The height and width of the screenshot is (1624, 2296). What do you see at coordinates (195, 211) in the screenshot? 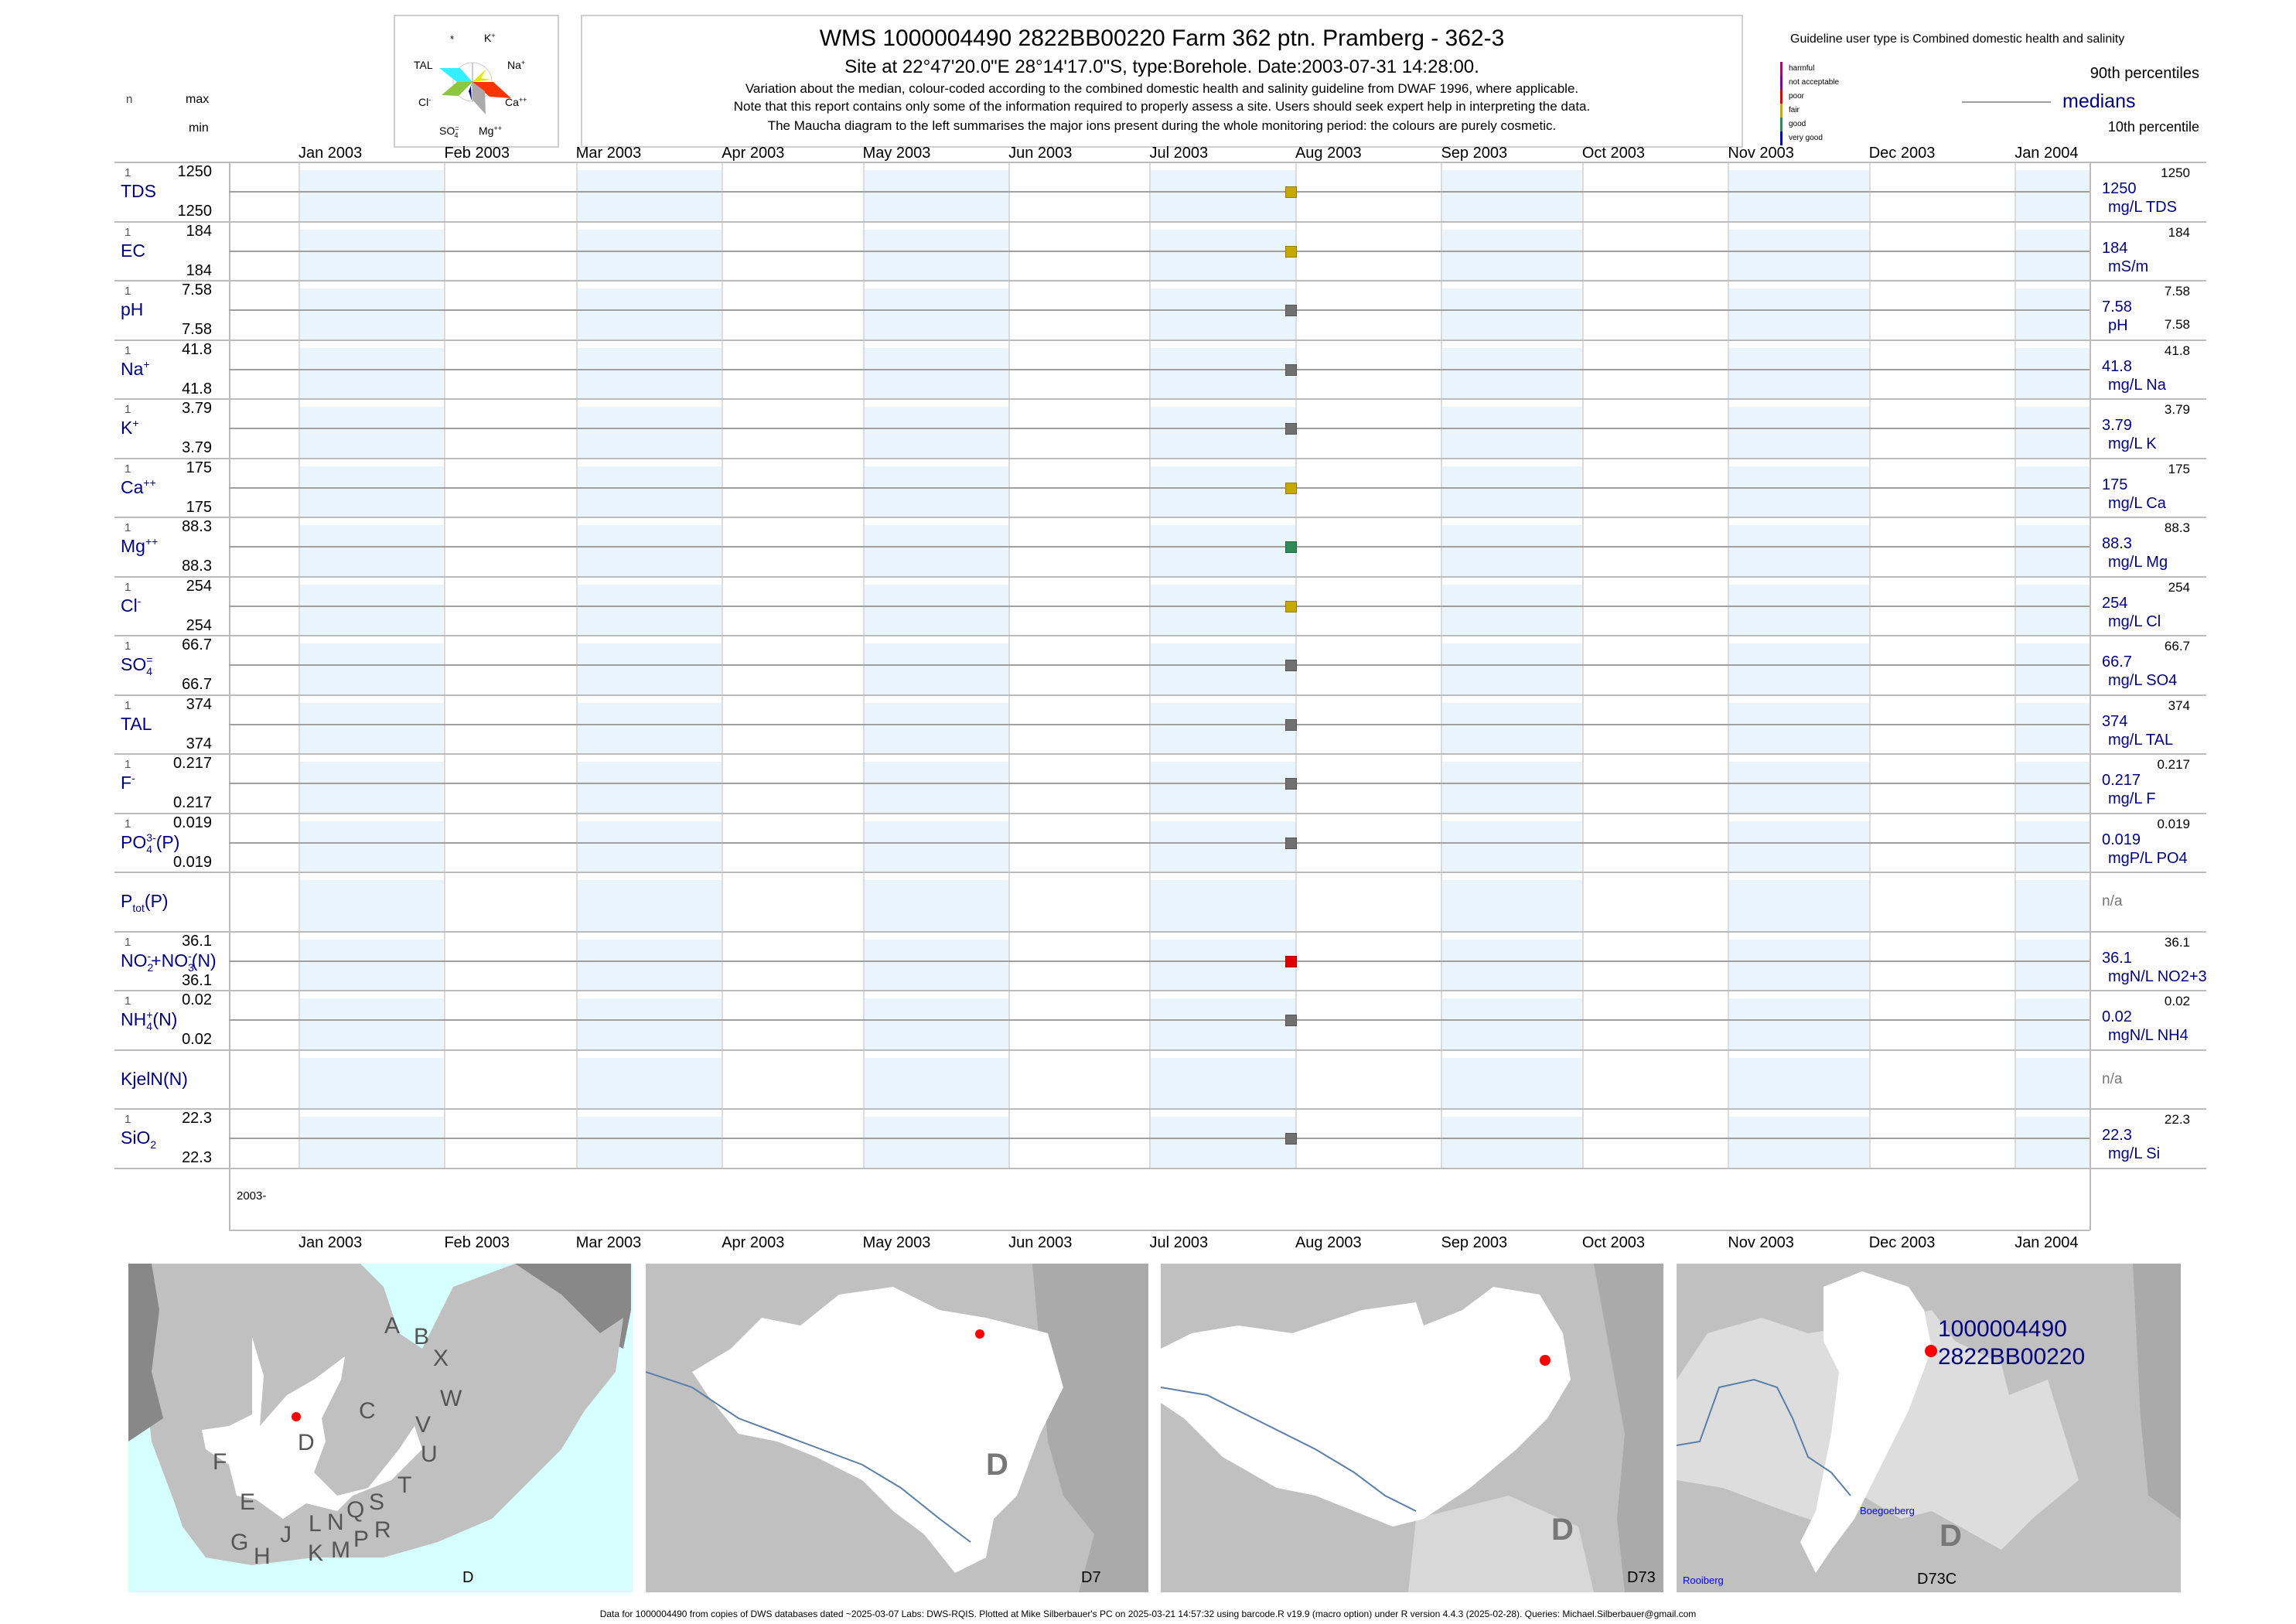
I see `min-value: 1250` at bounding box center [195, 211].